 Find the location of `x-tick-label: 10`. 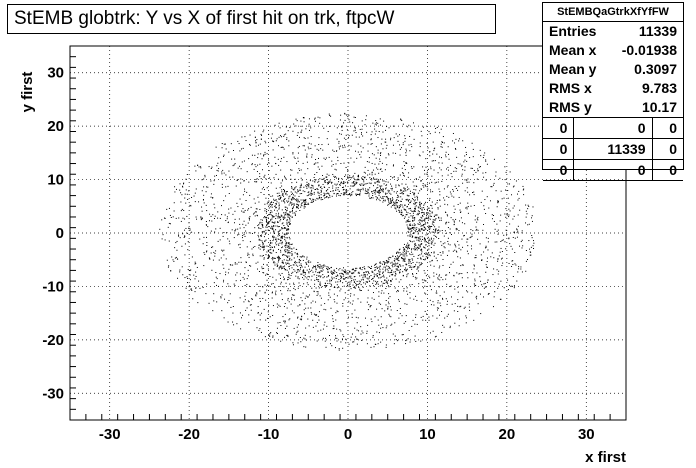

x-tick-label: 10 is located at coordinates (427, 434).